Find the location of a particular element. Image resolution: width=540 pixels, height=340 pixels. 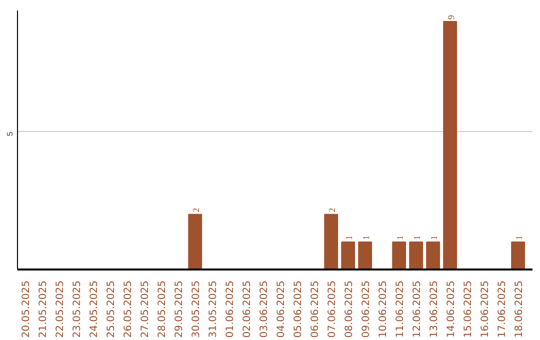

x-tick-label: 01.06.2025 is located at coordinates (230, 309).